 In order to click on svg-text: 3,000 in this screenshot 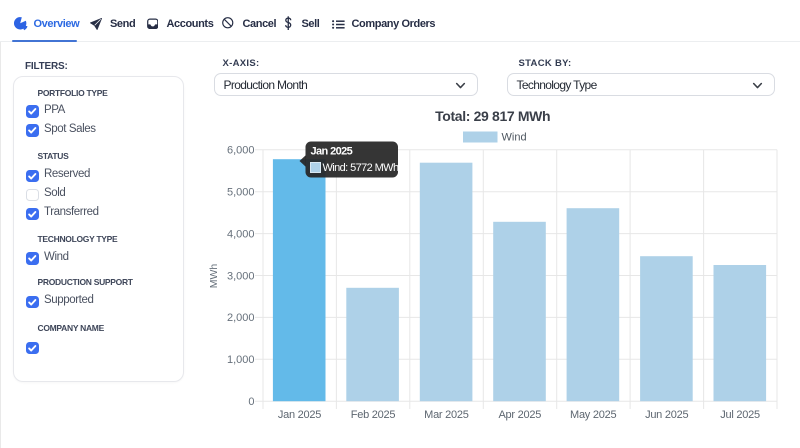, I will do `click(241, 276)`.